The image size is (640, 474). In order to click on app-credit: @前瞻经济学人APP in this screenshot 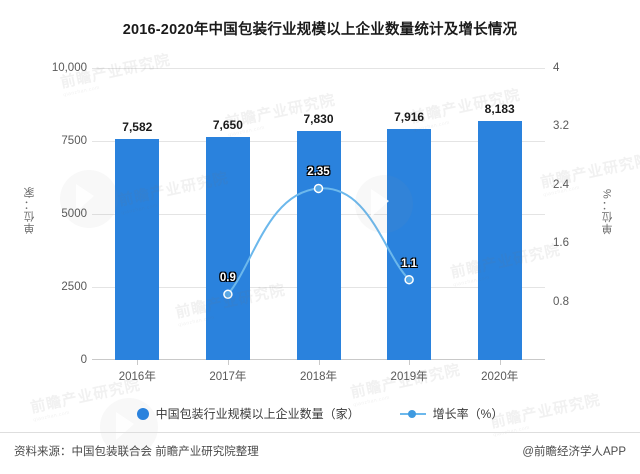, I will do `click(574, 452)`.